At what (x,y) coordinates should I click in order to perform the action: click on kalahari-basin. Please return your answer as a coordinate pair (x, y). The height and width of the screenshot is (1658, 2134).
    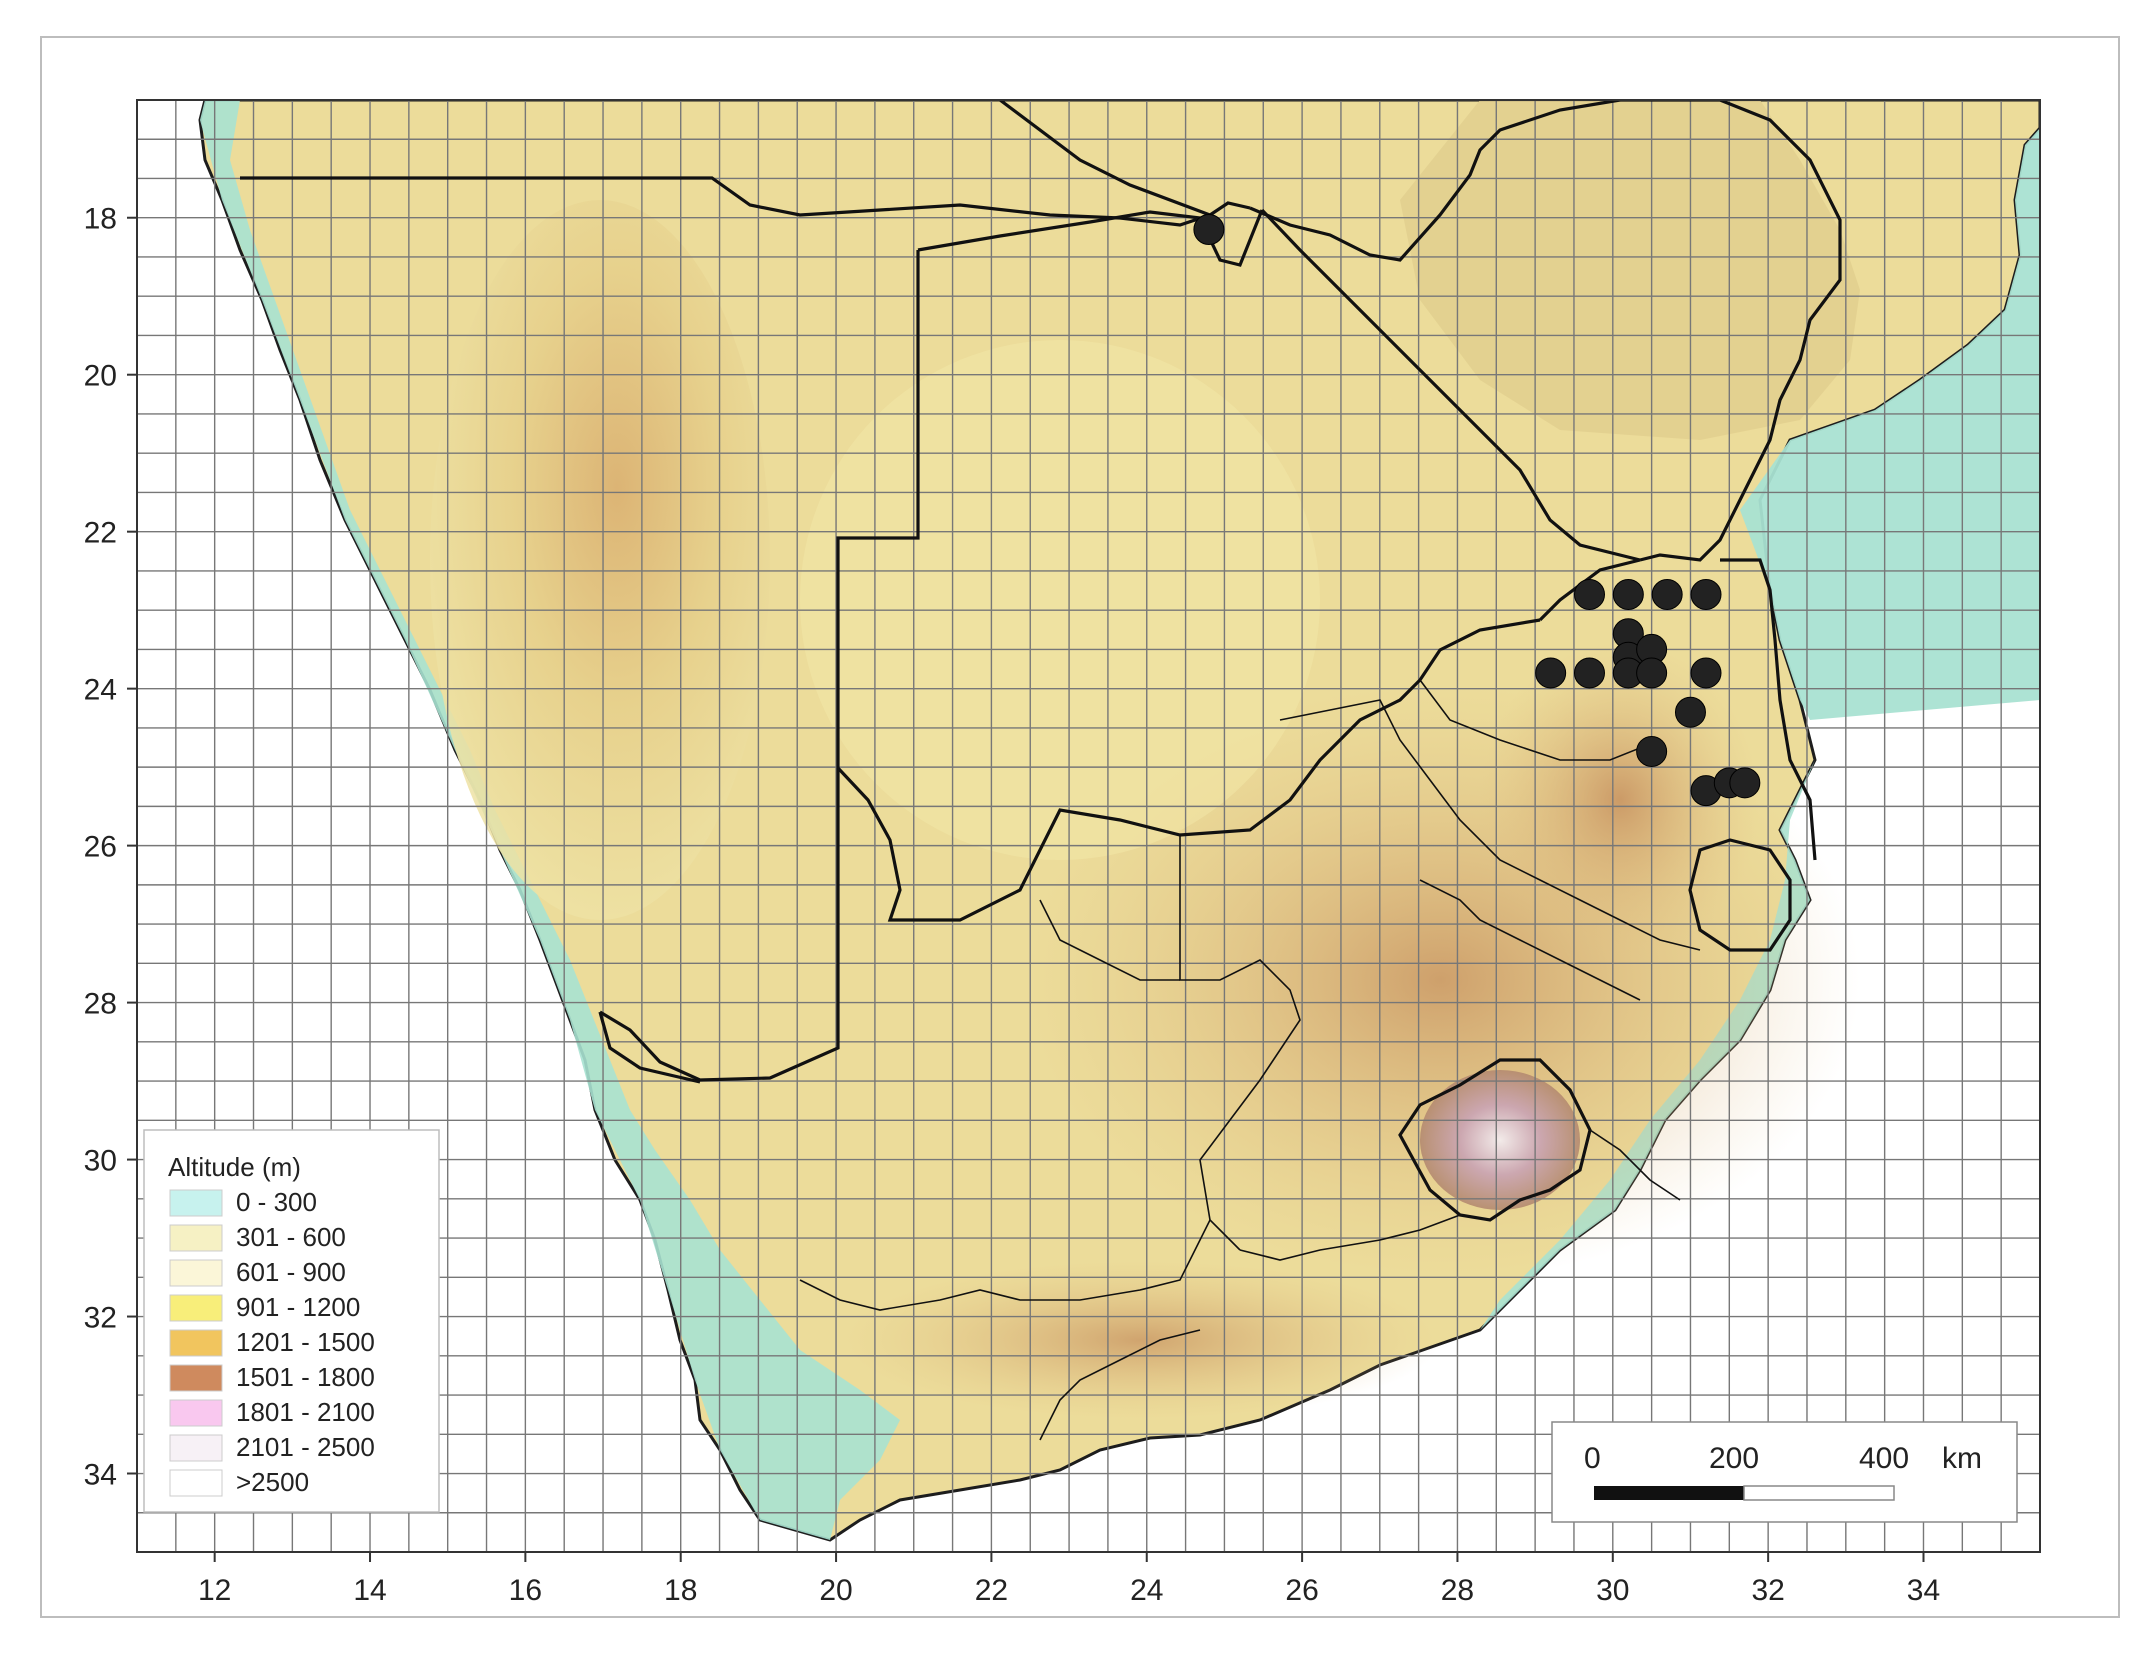
    Looking at the image, I should click on (1060, 600).